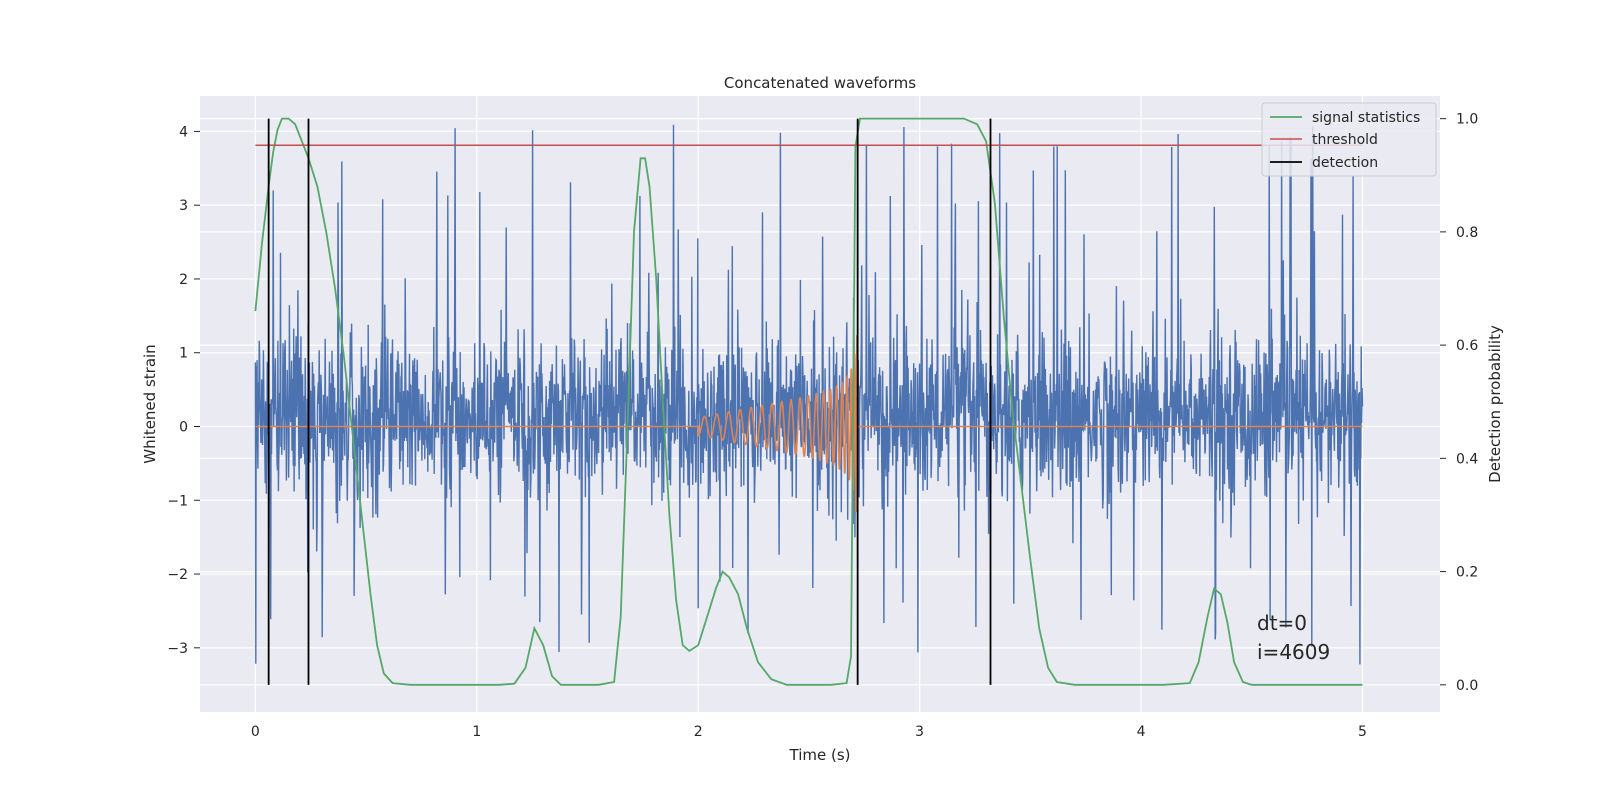  I want to click on x-tick-label: 4, so click(1141, 732).